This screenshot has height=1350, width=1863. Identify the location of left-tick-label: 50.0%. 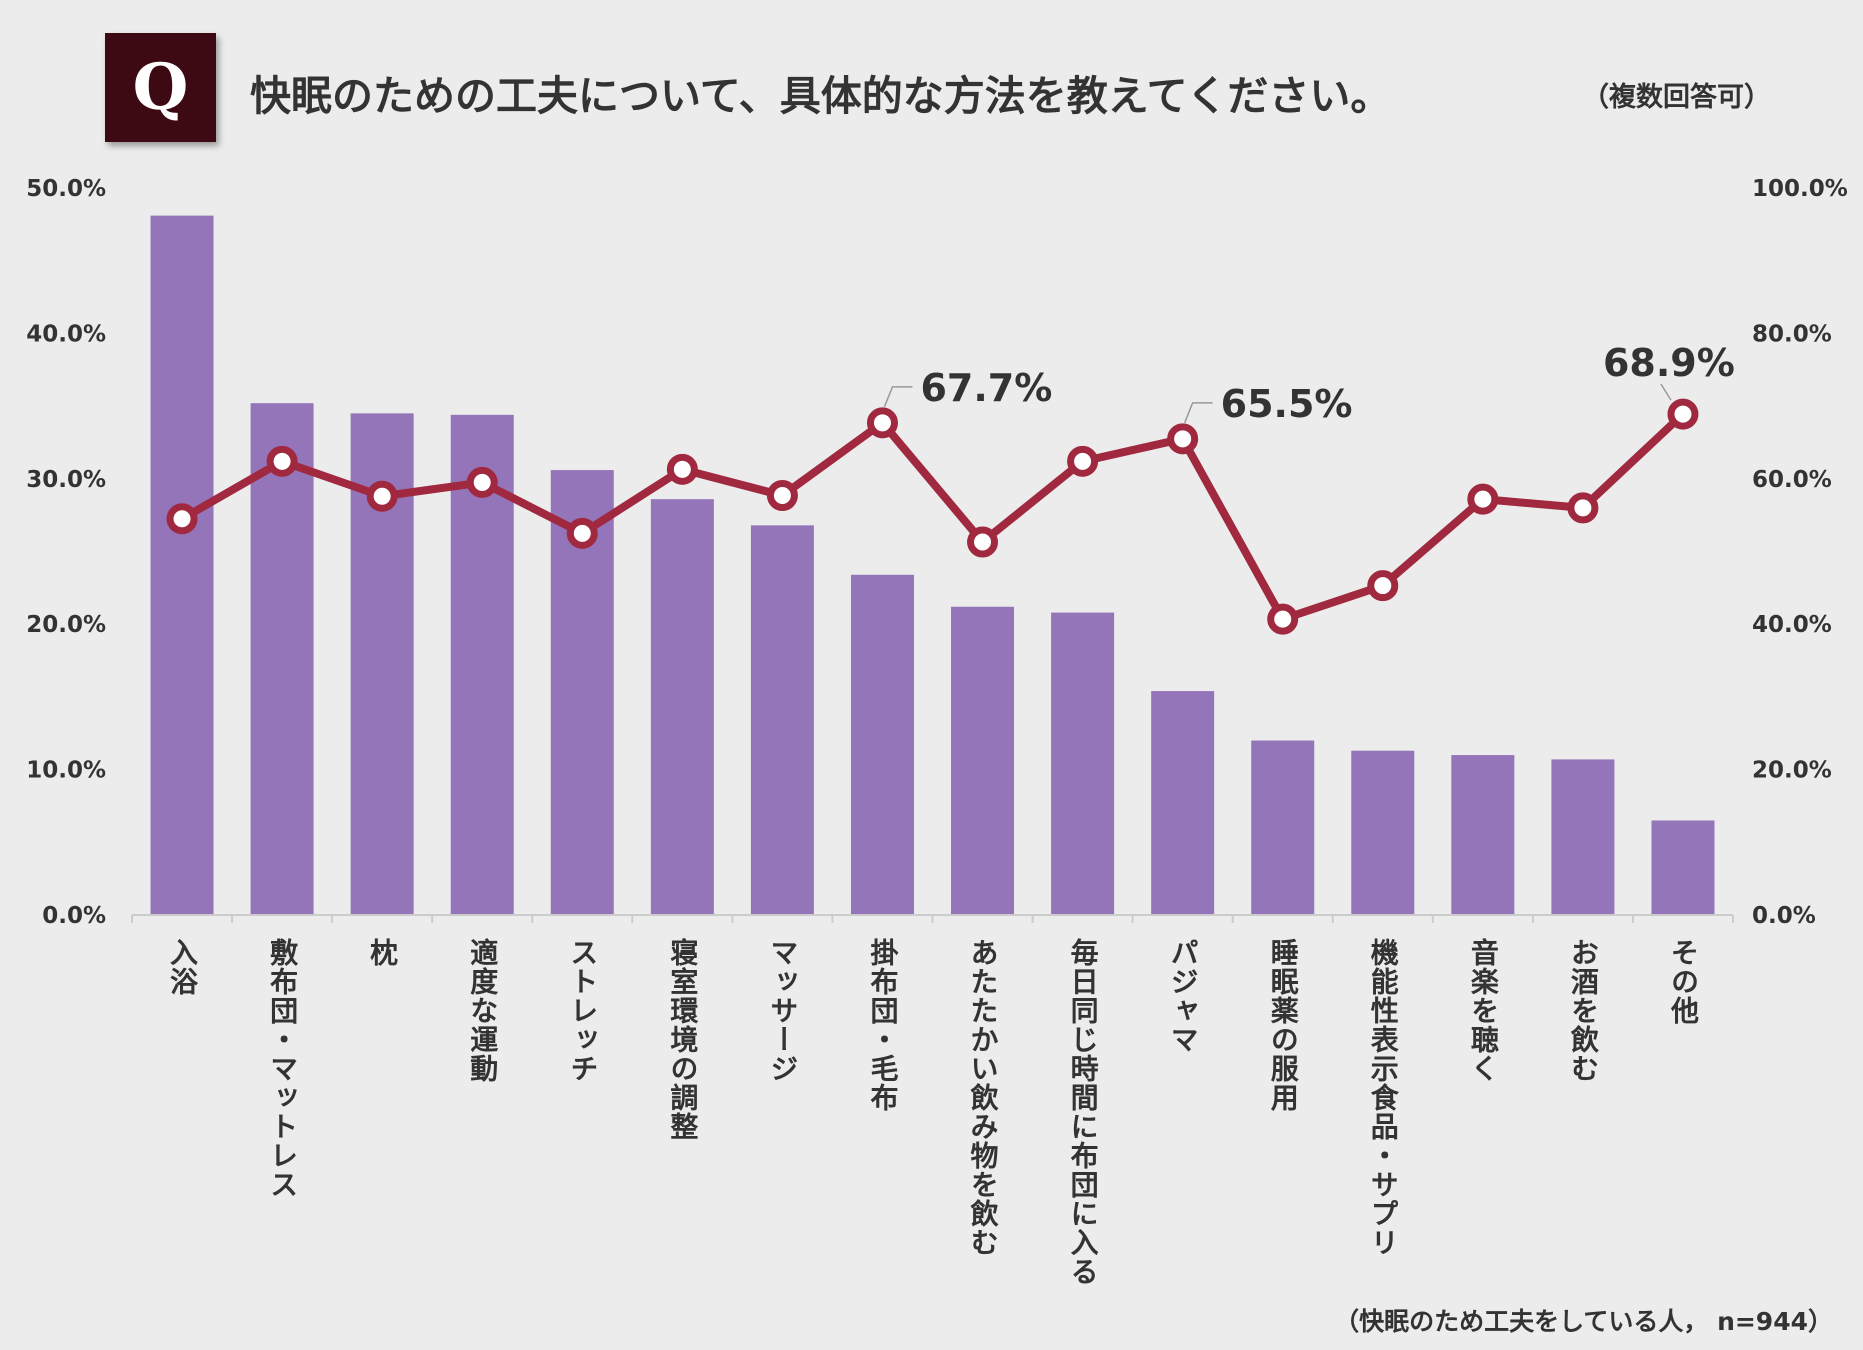
(66, 189).